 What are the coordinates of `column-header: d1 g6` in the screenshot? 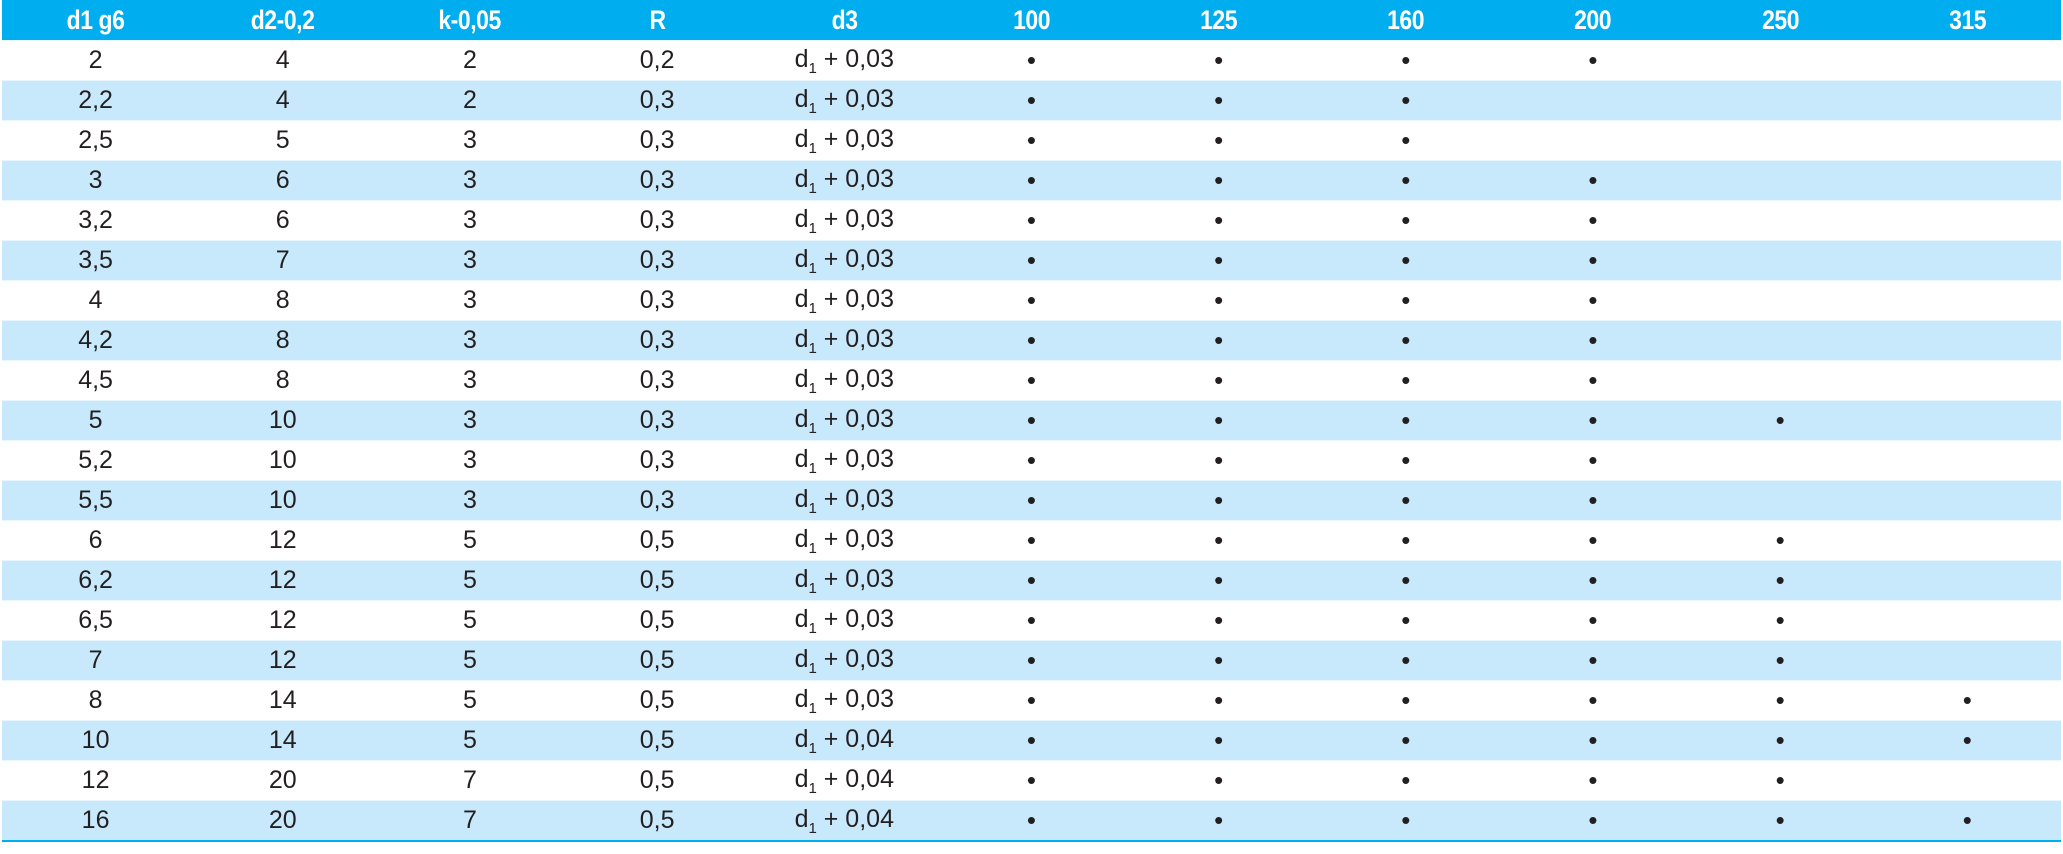 It's located at (96, 20).